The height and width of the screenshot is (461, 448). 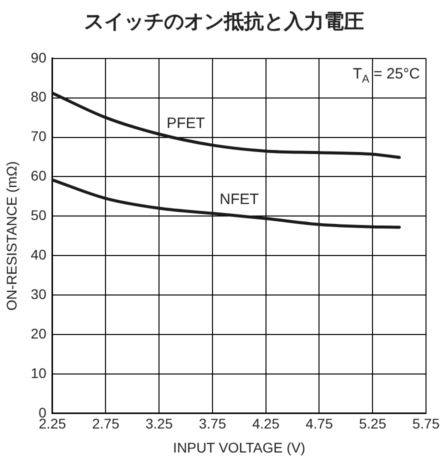 I want to click on y-axis-title: ON-RESISTANCE (mΩ), so click(x=11, y=236).